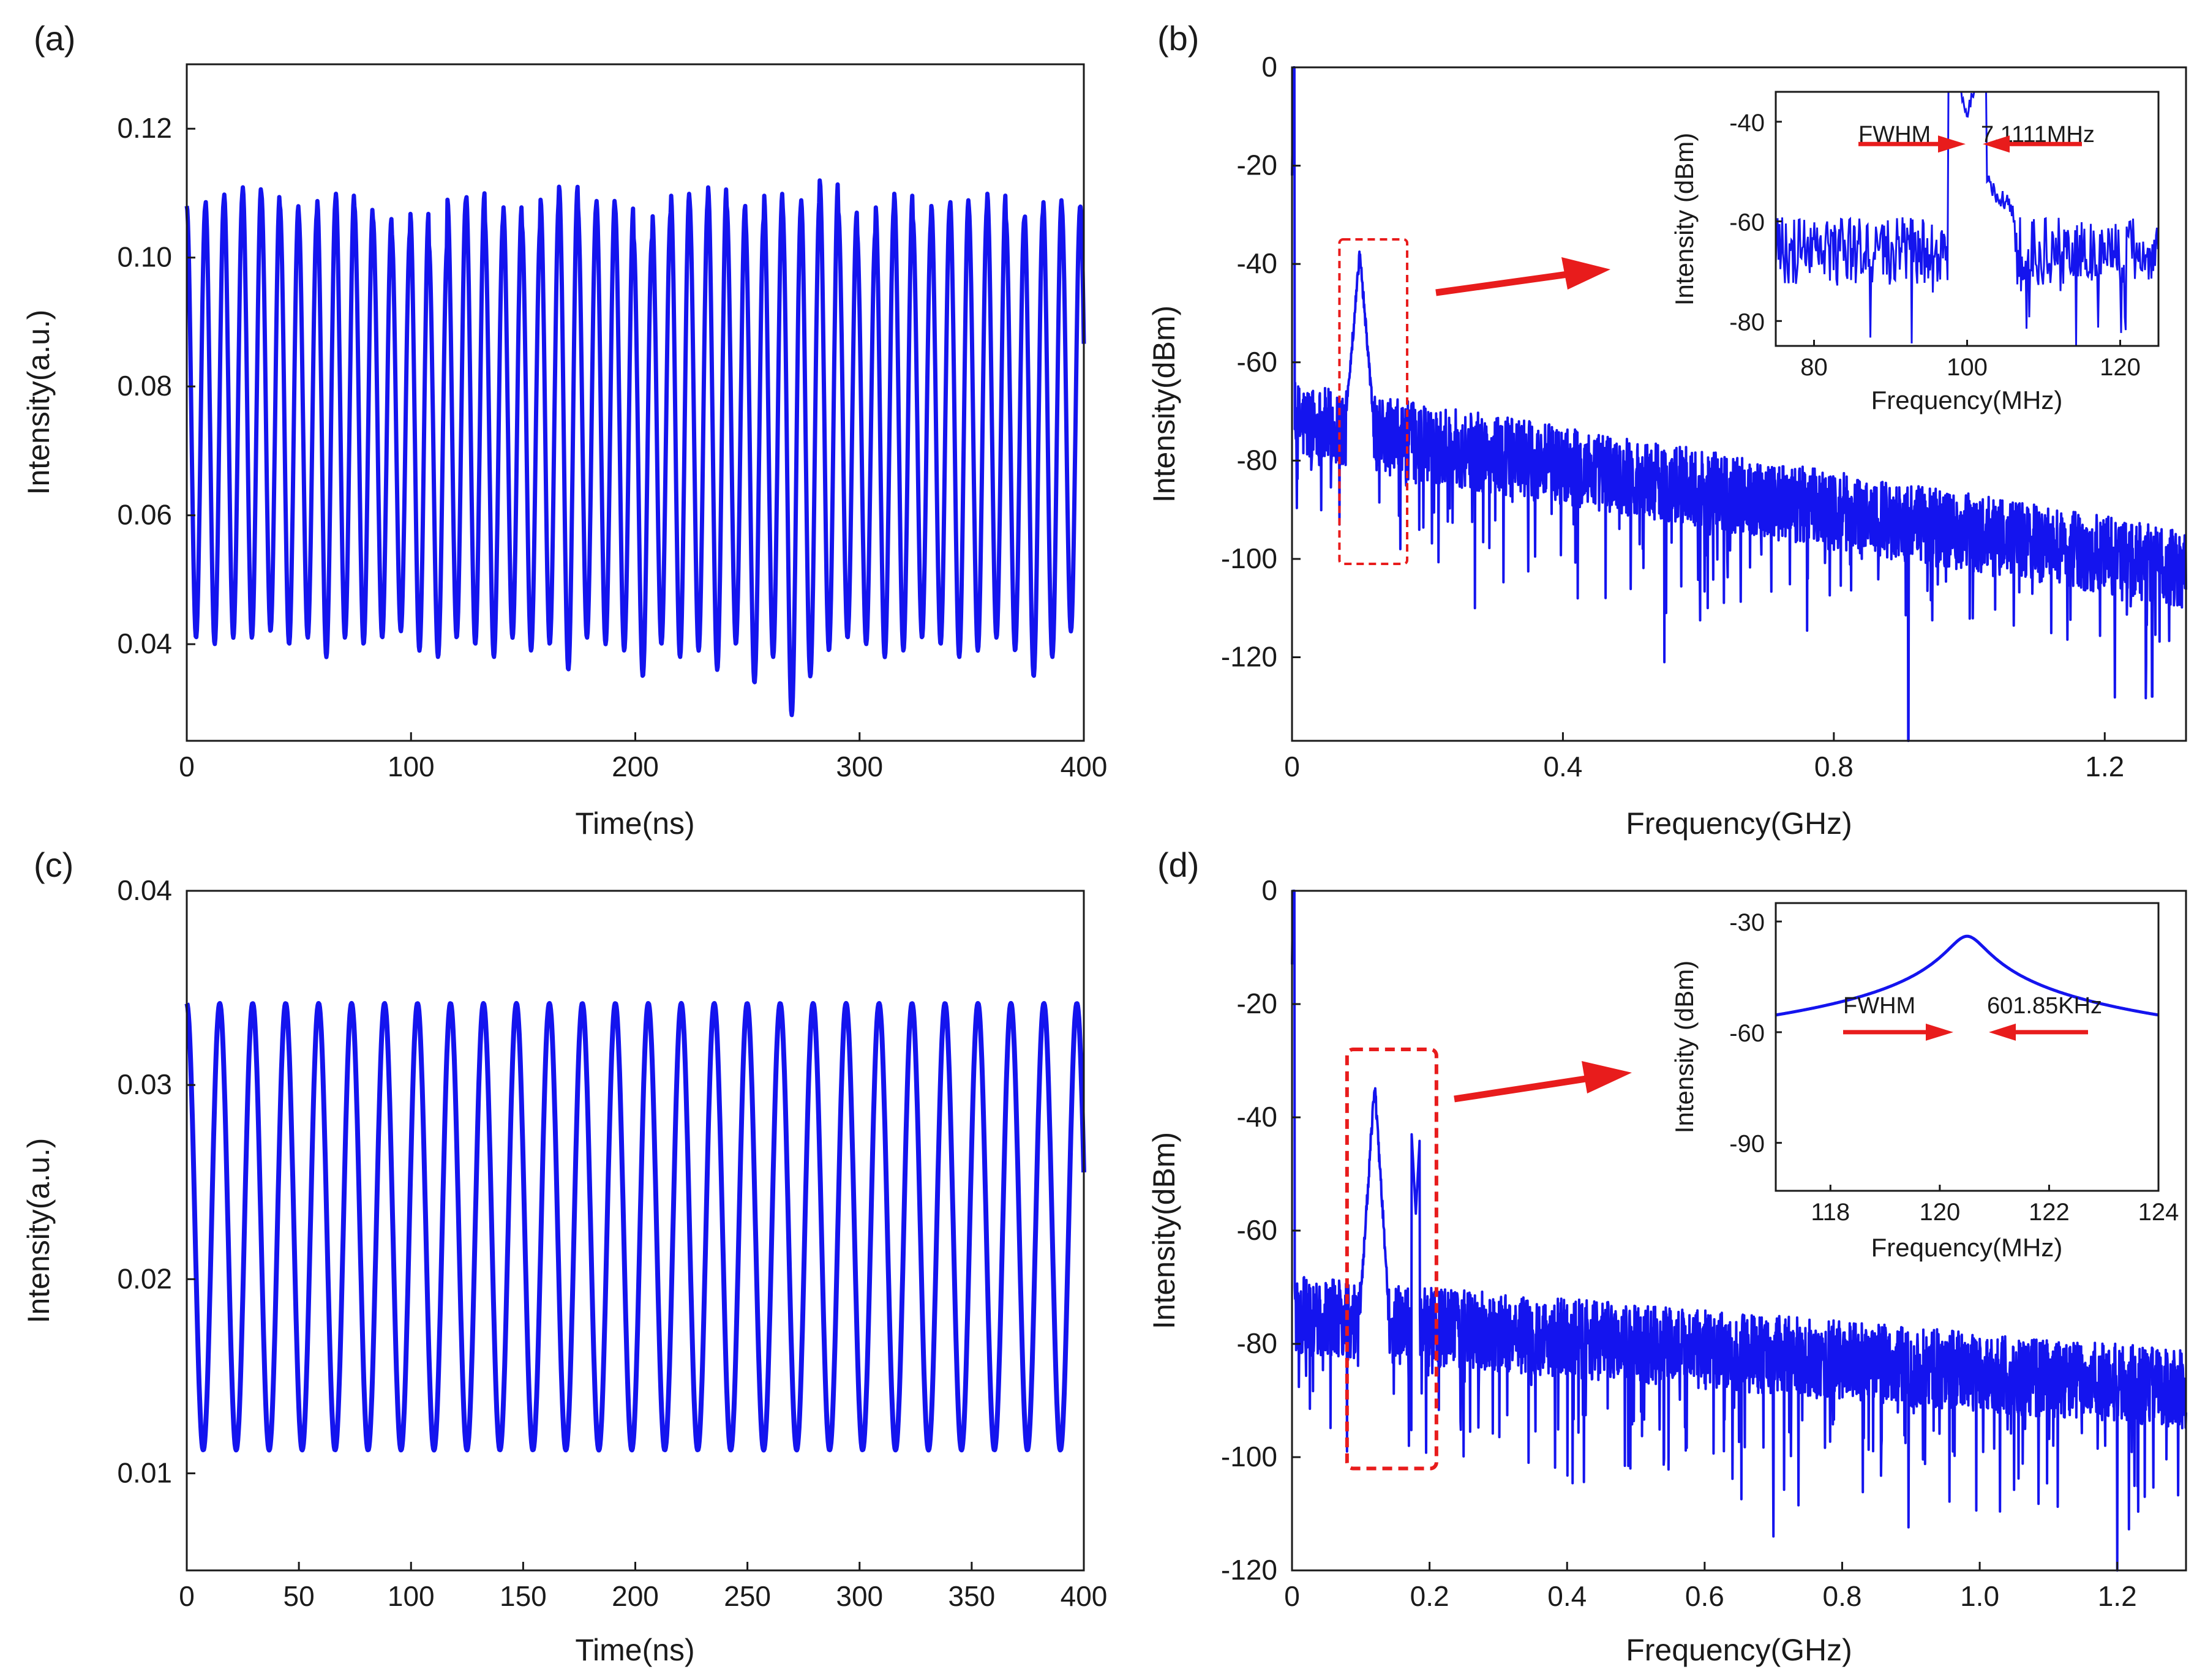 The width and height of the screenshot is (2205, 1680). I want to click on y-axis-label-a: Intensity(a.u.), so click(38, 402).